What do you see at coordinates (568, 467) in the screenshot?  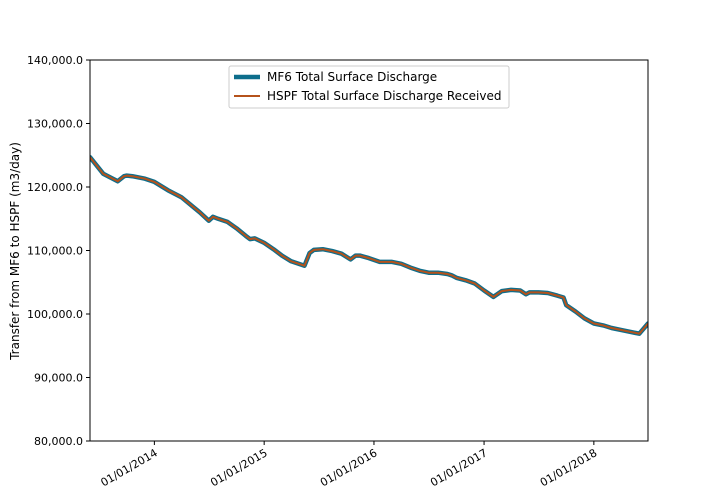 I see `x-tick-label: 01/01/2018` at bounding box center [568, 467].